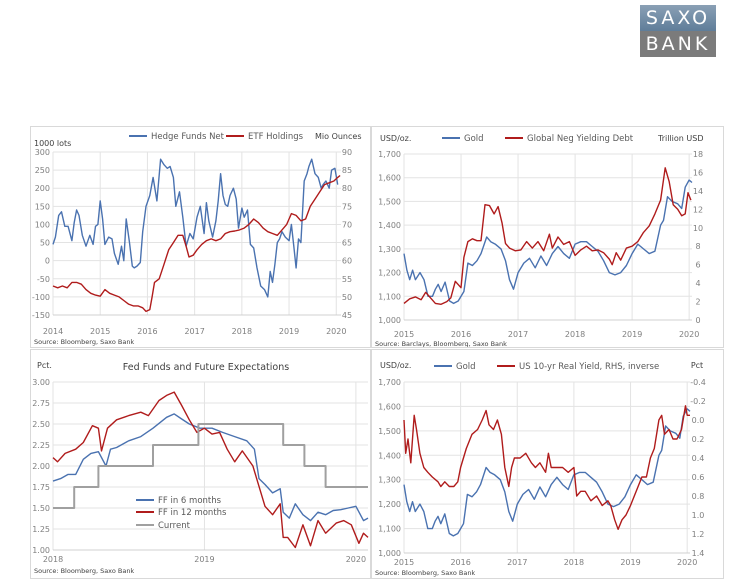 This screenshot has height=585, width=746. I want to click on y-tick-label-right: 0, so click(697, 320).